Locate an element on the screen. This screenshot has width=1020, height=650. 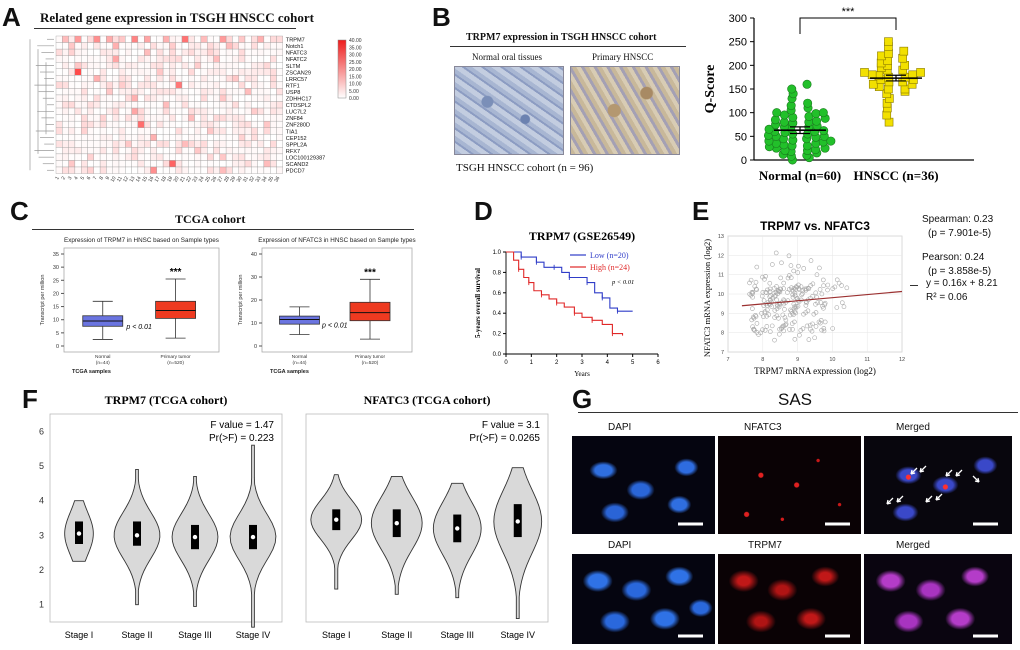
x-tick-label: 0 is located at coordinates (506, 363).